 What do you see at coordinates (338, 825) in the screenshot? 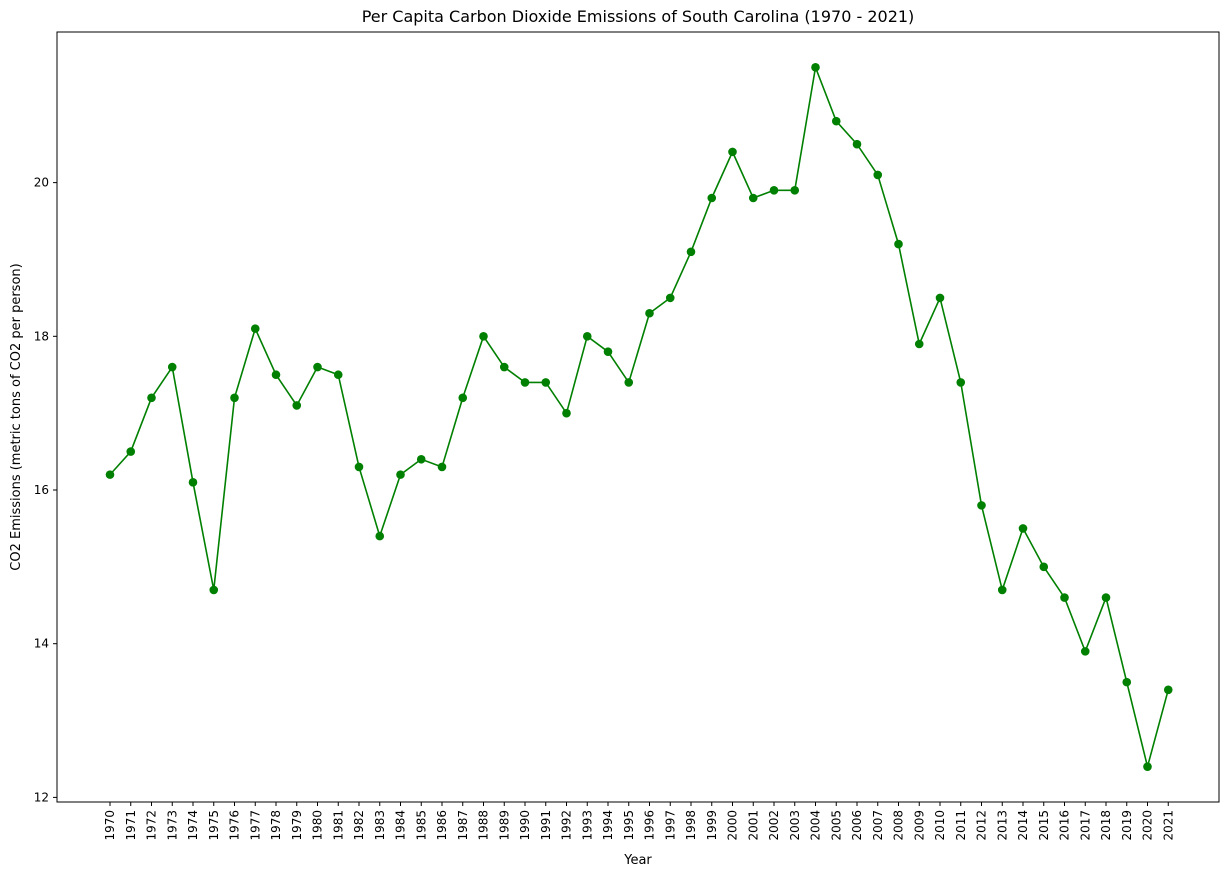
I see `x-tick-label: 1981` at bounding box center [338, 825].